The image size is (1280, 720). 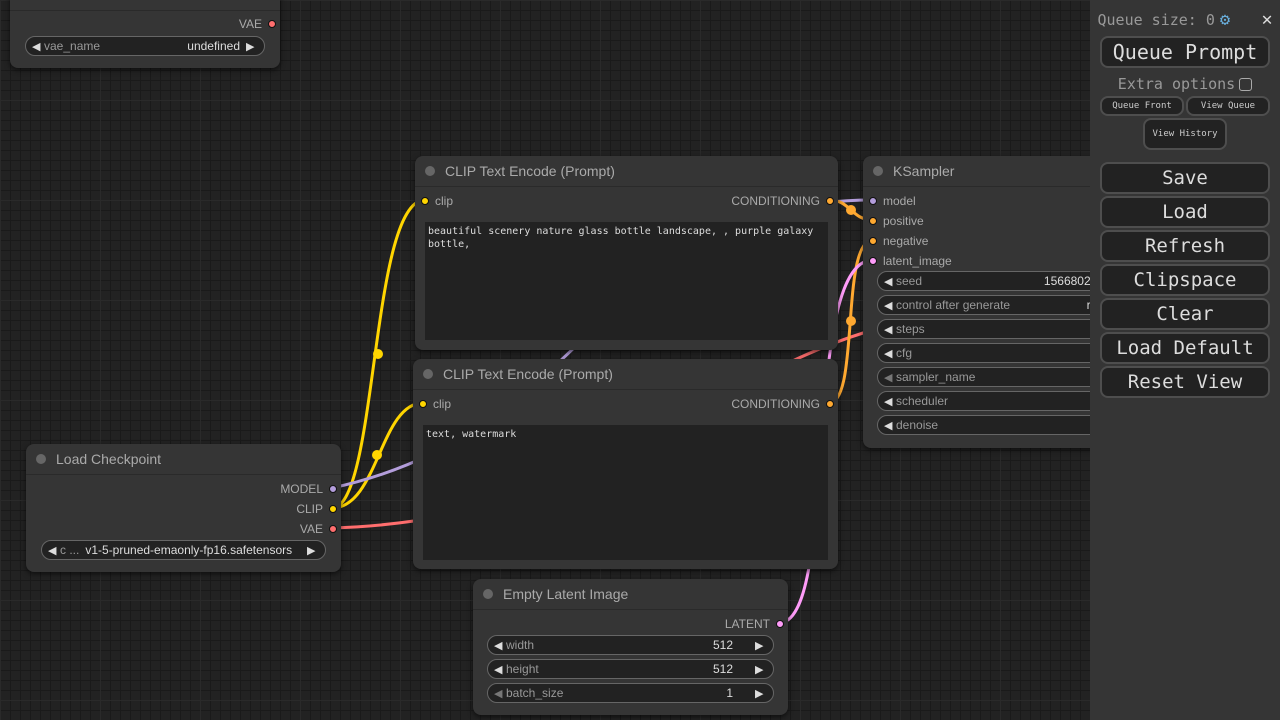 I want to click on load-default-button: Load Default, so click(x=1185, y=348).